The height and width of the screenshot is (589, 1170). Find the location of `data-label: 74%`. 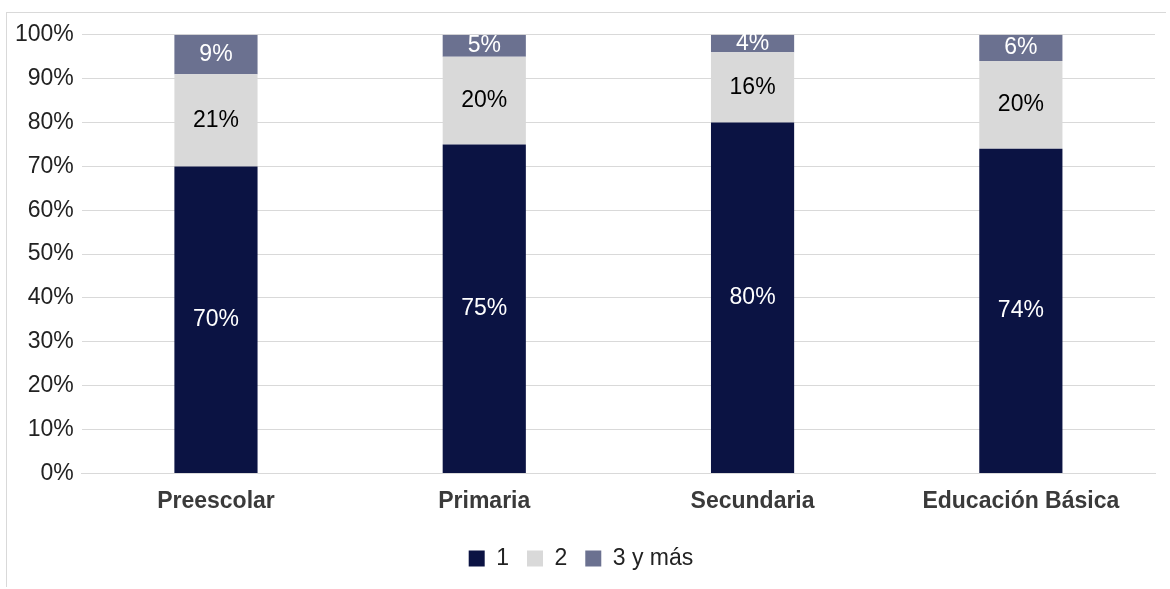

data-label: 74% is located at coordinates (1020, 309).